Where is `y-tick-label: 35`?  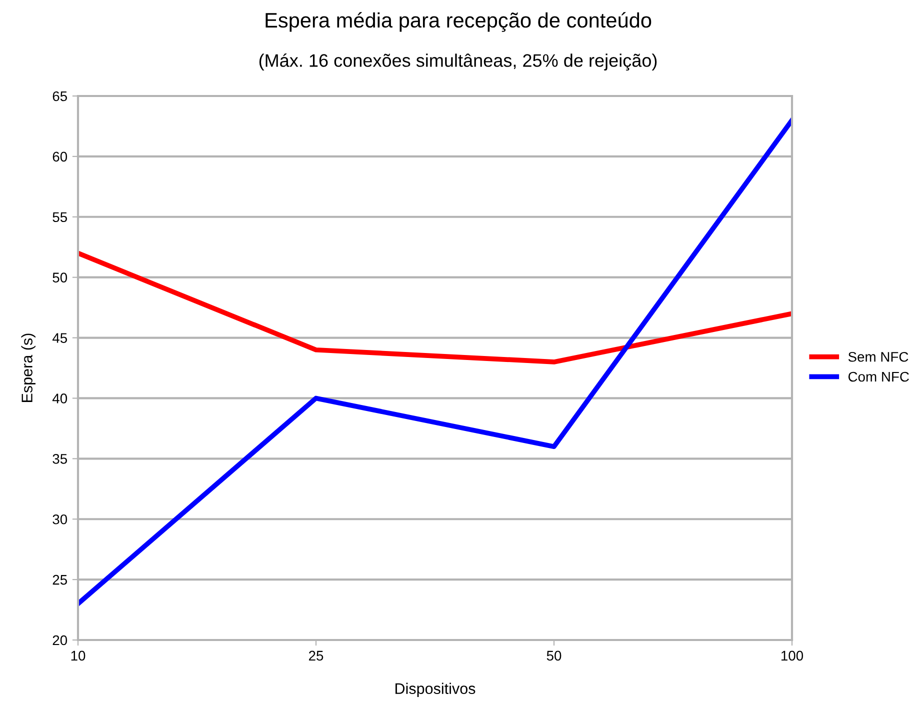 y-tick-label: 35 is located at coordinates (60, 459).